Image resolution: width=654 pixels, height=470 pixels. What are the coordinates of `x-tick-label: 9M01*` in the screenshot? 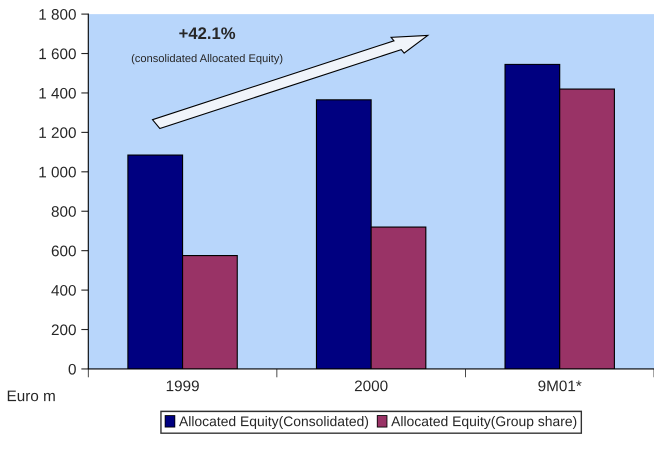 It's located at (560, 386).